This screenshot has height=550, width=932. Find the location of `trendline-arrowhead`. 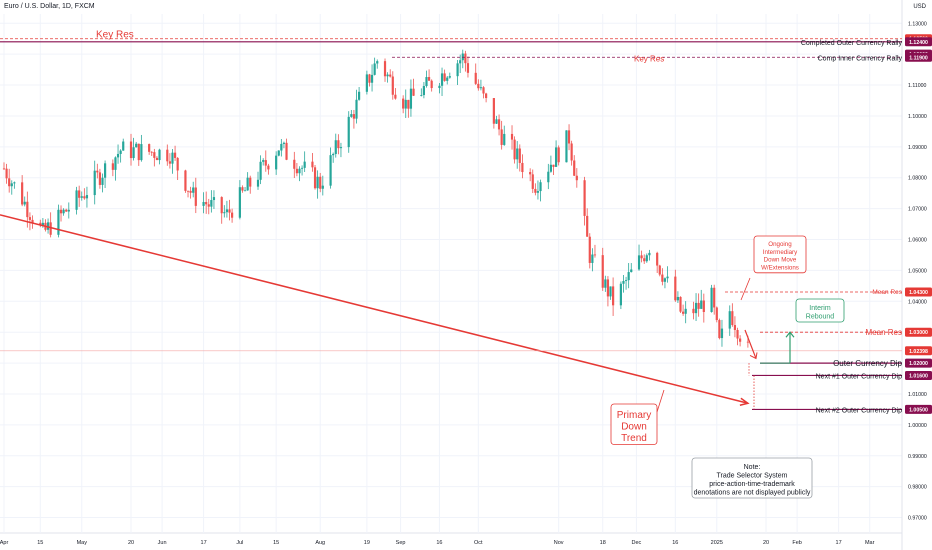

trendline-arrowhead is located at coordinates (744, 401).